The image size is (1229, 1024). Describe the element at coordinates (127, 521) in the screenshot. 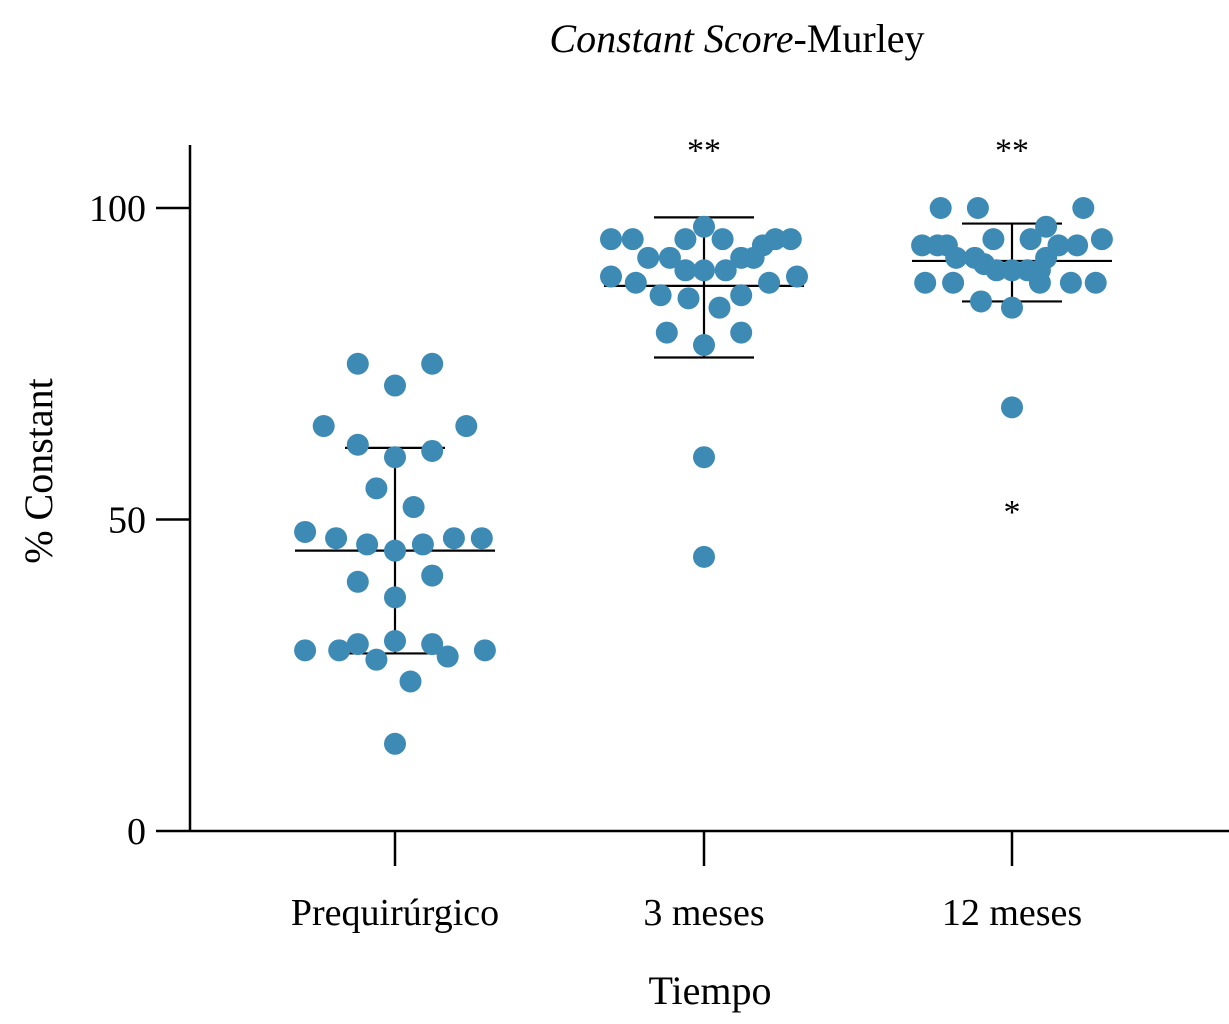

I see `y-tick-label: 50` at that location.